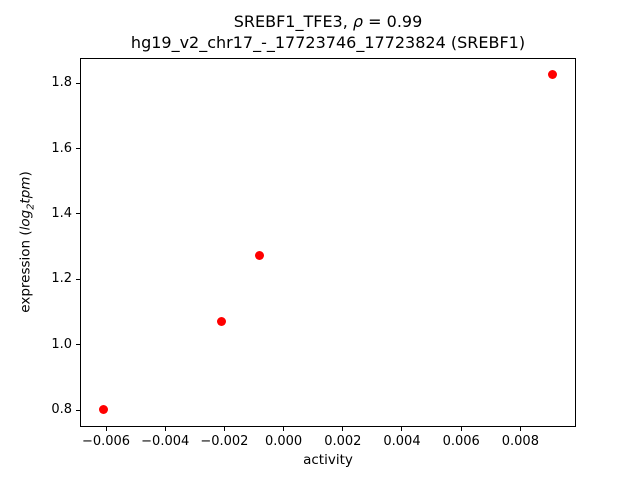 This screenshot has width=640, height=480. What do you see at coordinates (358, 21) in the screenshot?
I see `chart-title-rho-symbol: ρ` at bounding box center [358, 21].